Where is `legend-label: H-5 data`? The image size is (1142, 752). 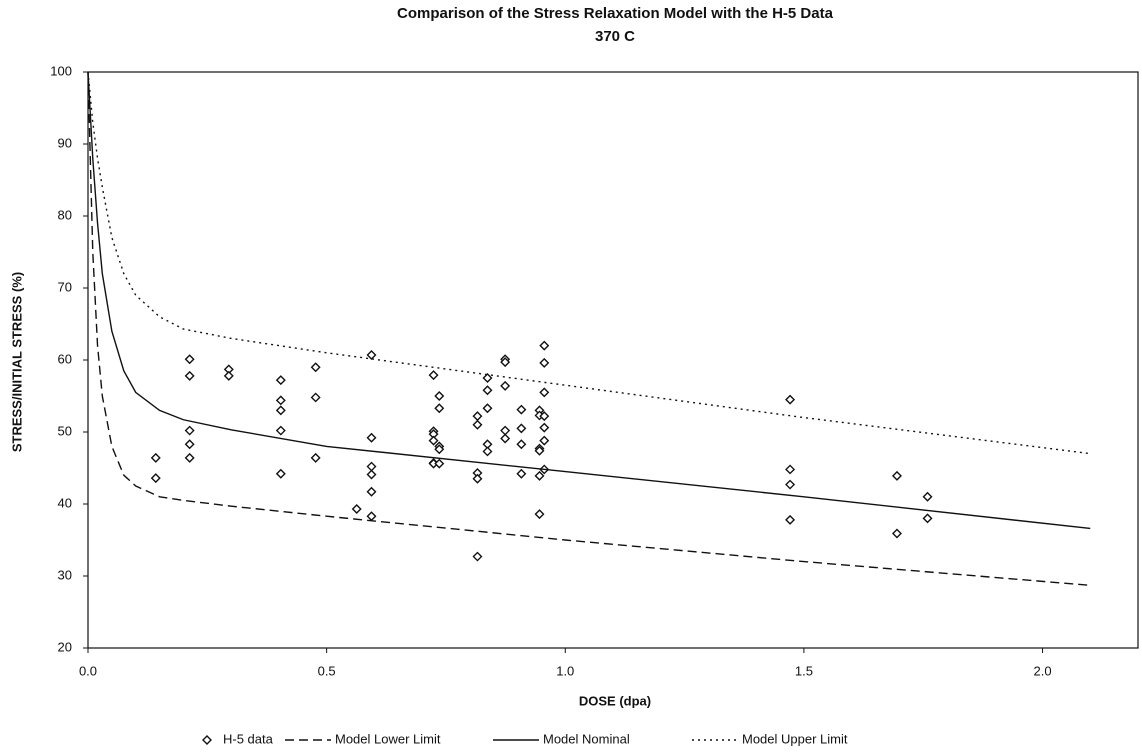 legend-label: H-5 data is located at coordinates (248, 738).